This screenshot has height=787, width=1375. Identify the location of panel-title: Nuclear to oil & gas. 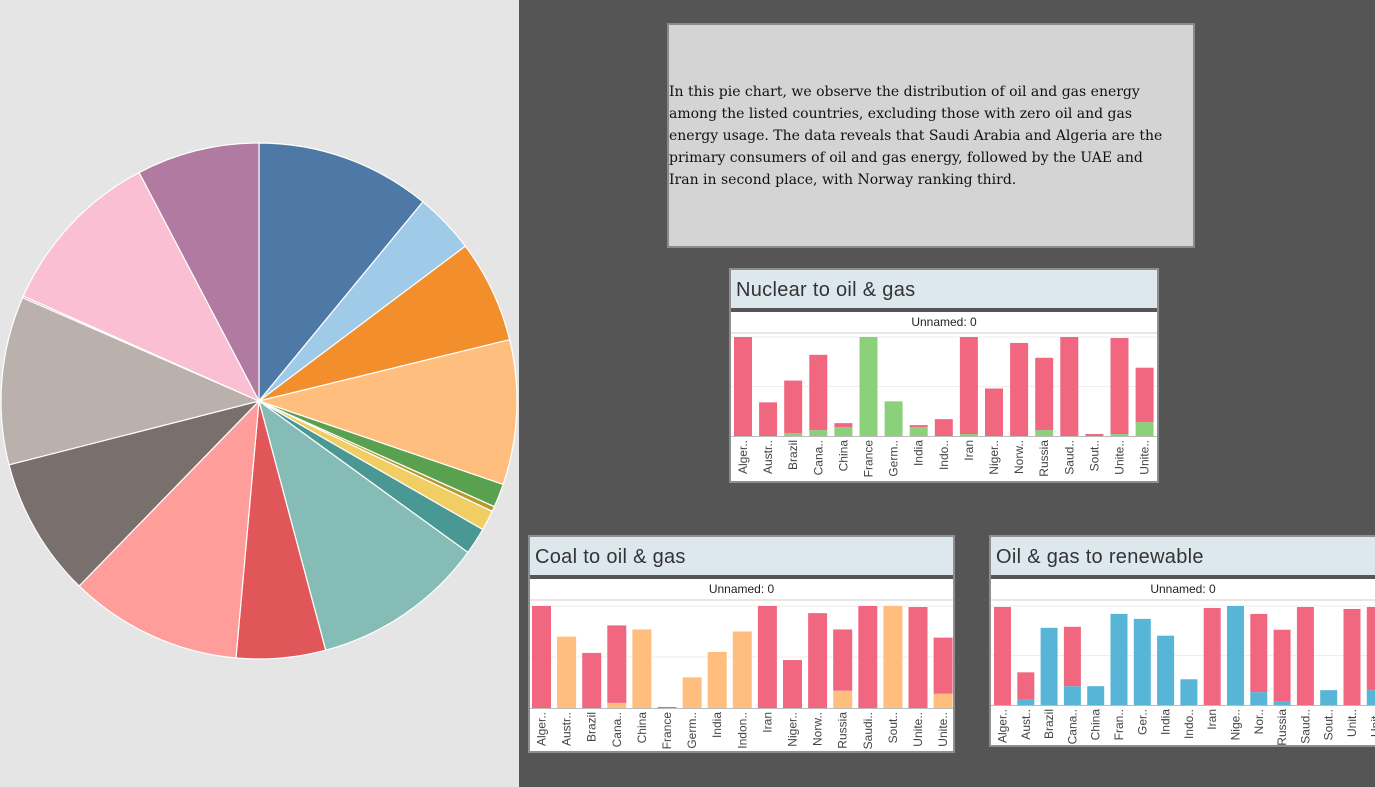
(944, 291).